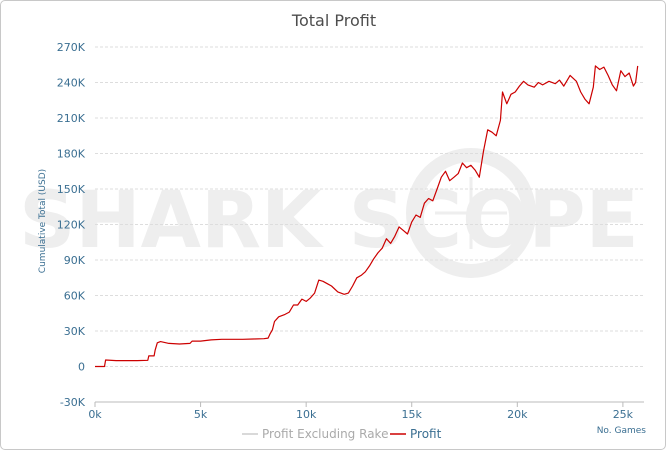  I want to click on x-tick-label: 10k, so click(306, 414).